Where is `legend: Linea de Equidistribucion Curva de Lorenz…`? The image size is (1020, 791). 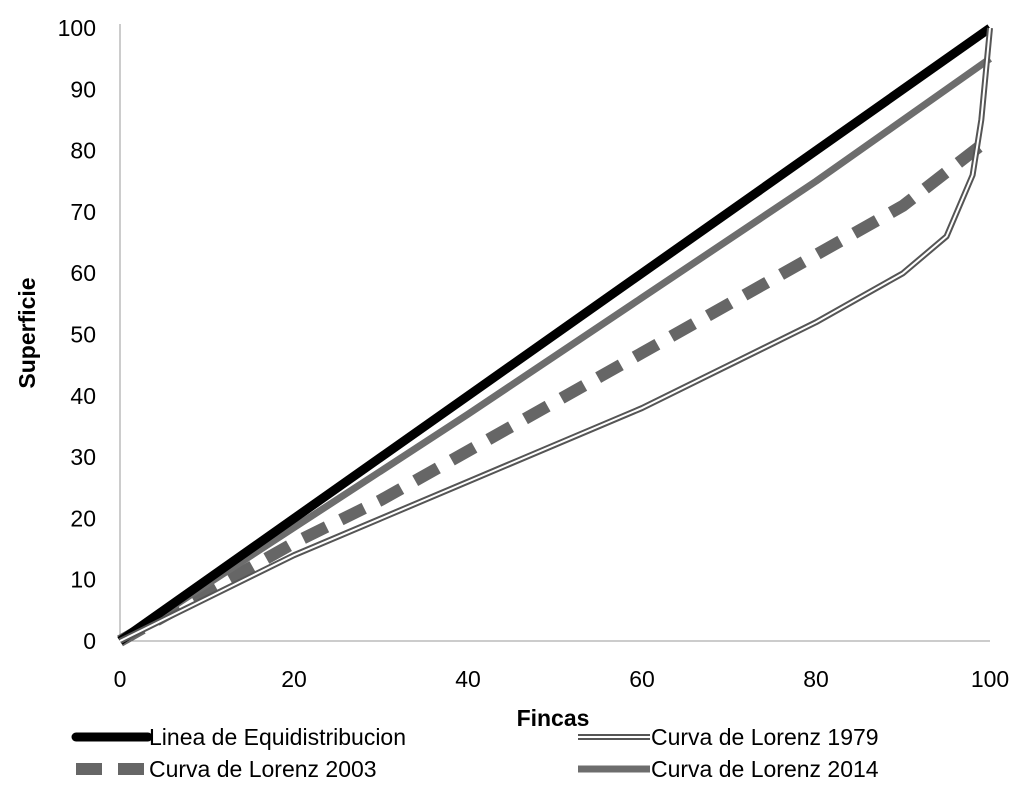
legend: Linea de Equidistribucion Curva de Lorenz… is located at coordinates (475, 753).